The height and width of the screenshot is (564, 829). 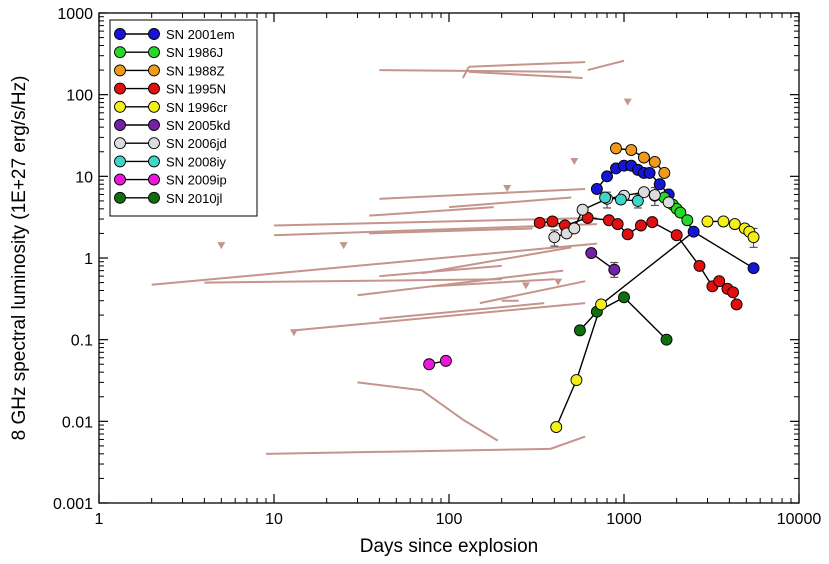 I want to click on y-tick-label: 0.001, so click(x=73, y=504).